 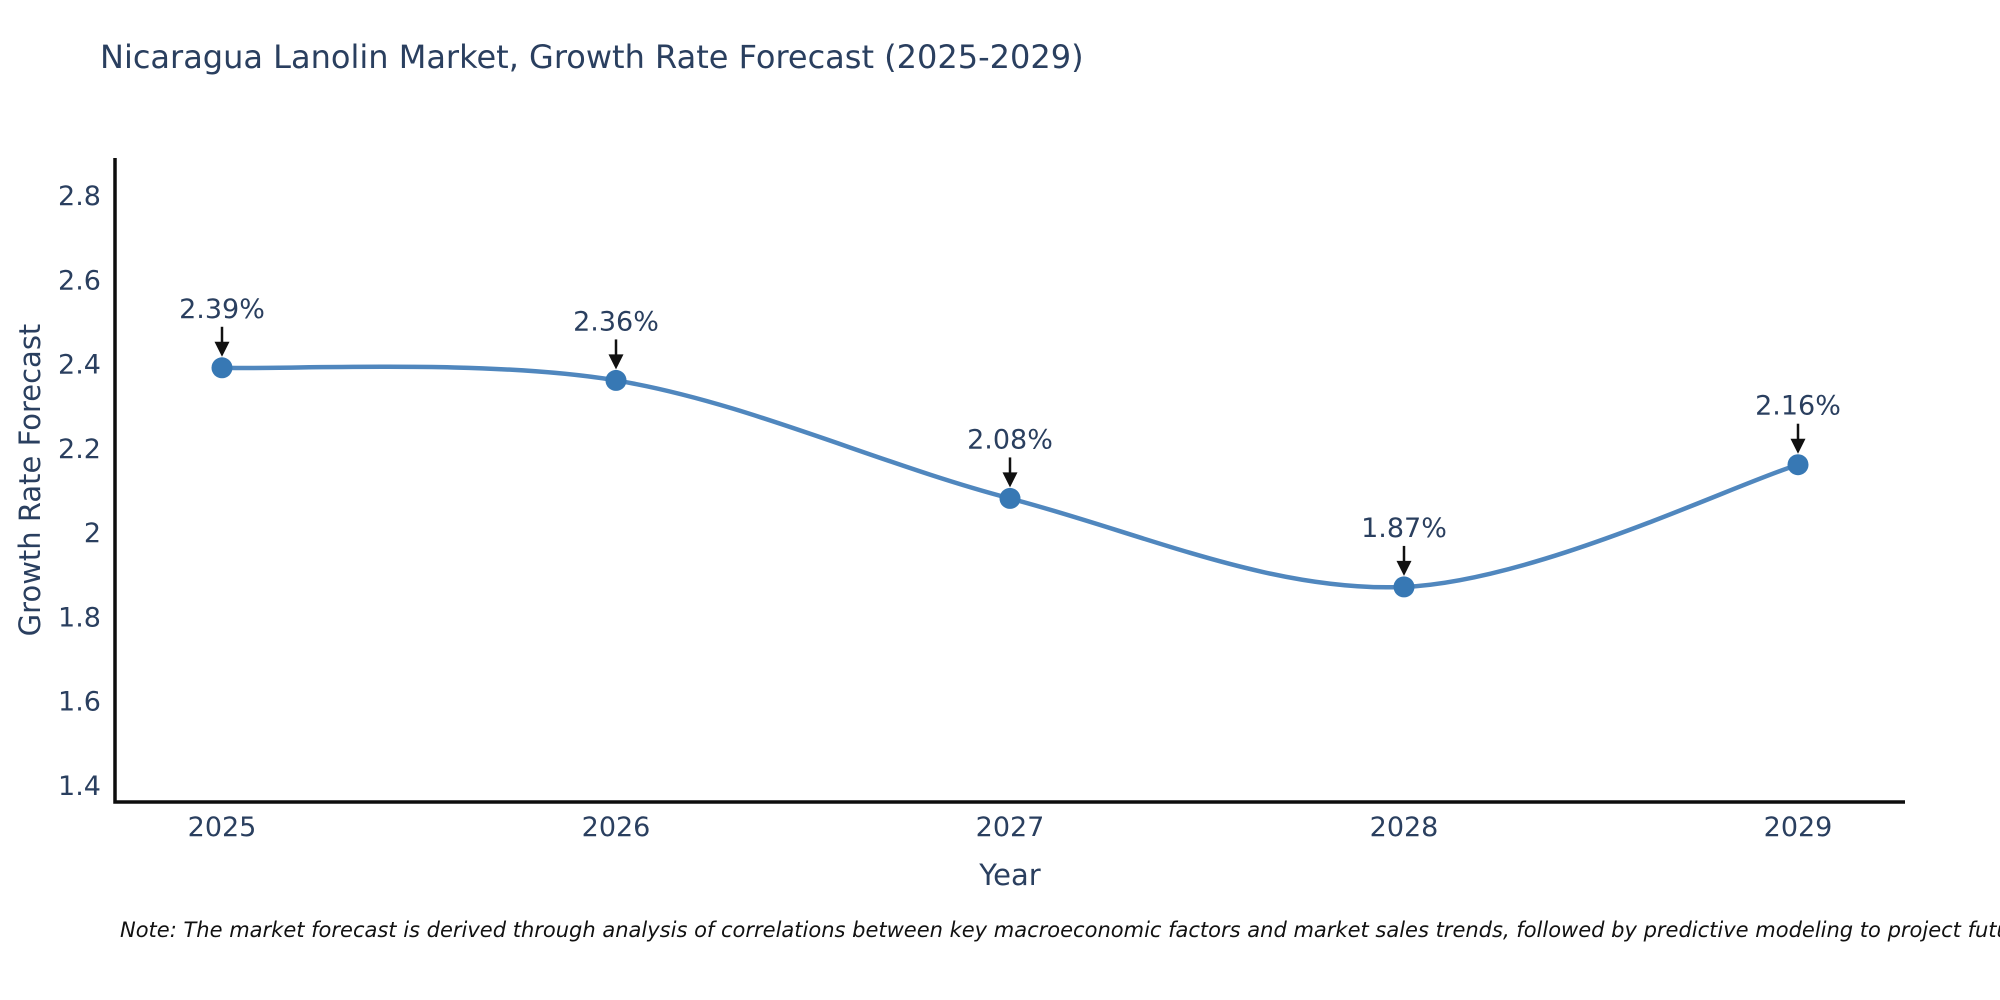 I want to click on data-point-label: 1.87%, so click(x=1404, y=528).